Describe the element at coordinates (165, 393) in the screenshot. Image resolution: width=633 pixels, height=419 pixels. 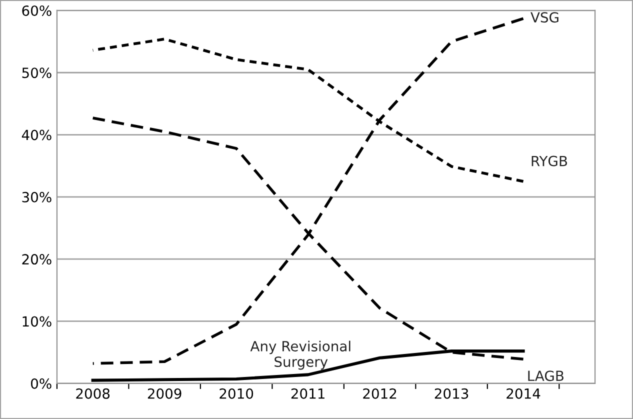
I see `x-tick-label: 2009` at that location.